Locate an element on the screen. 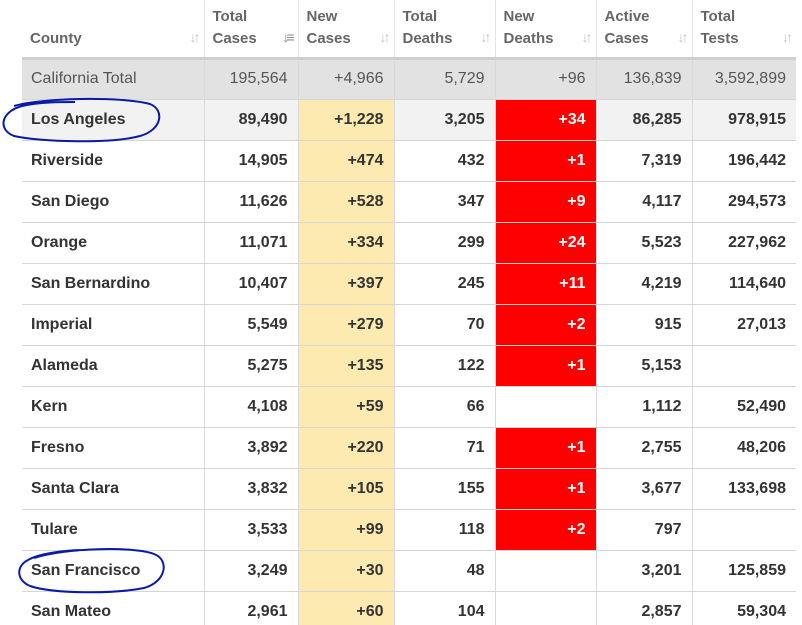 This screenshot has height=625, width=802. active-cases-cell: 136,839 is located at coordinates (643, 79).